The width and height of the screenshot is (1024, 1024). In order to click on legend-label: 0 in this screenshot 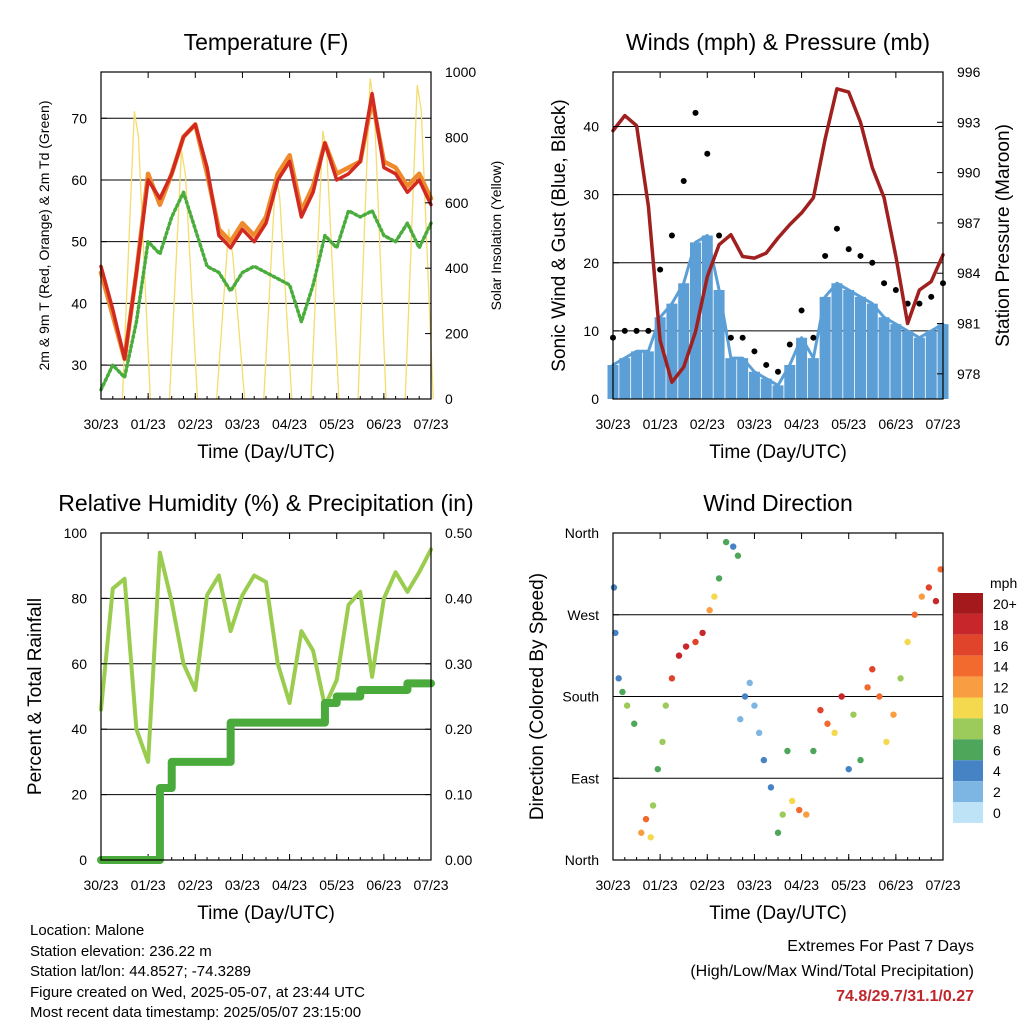, I will do `click(997, 813)`.